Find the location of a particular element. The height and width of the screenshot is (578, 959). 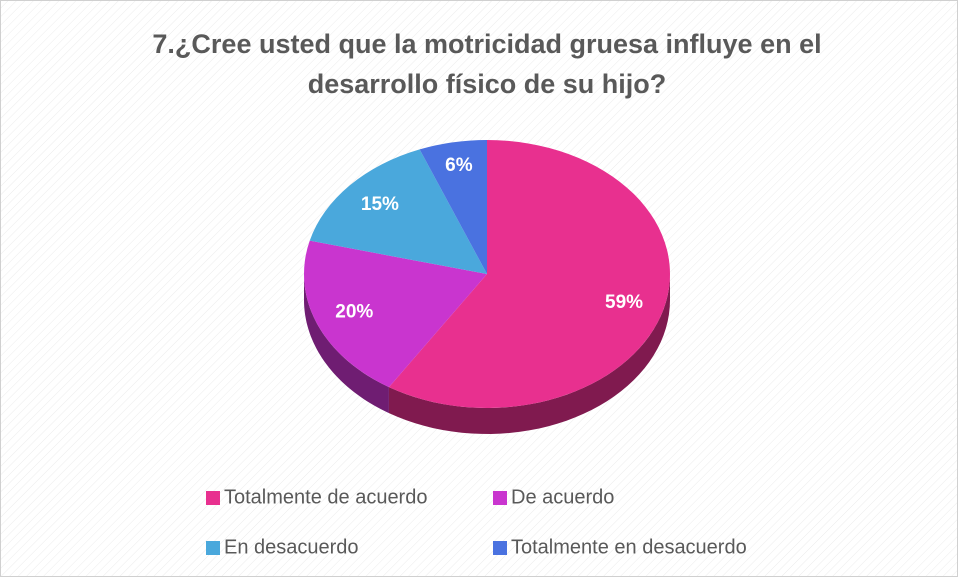

data-label: 6% is located at coordinates (459, 165).